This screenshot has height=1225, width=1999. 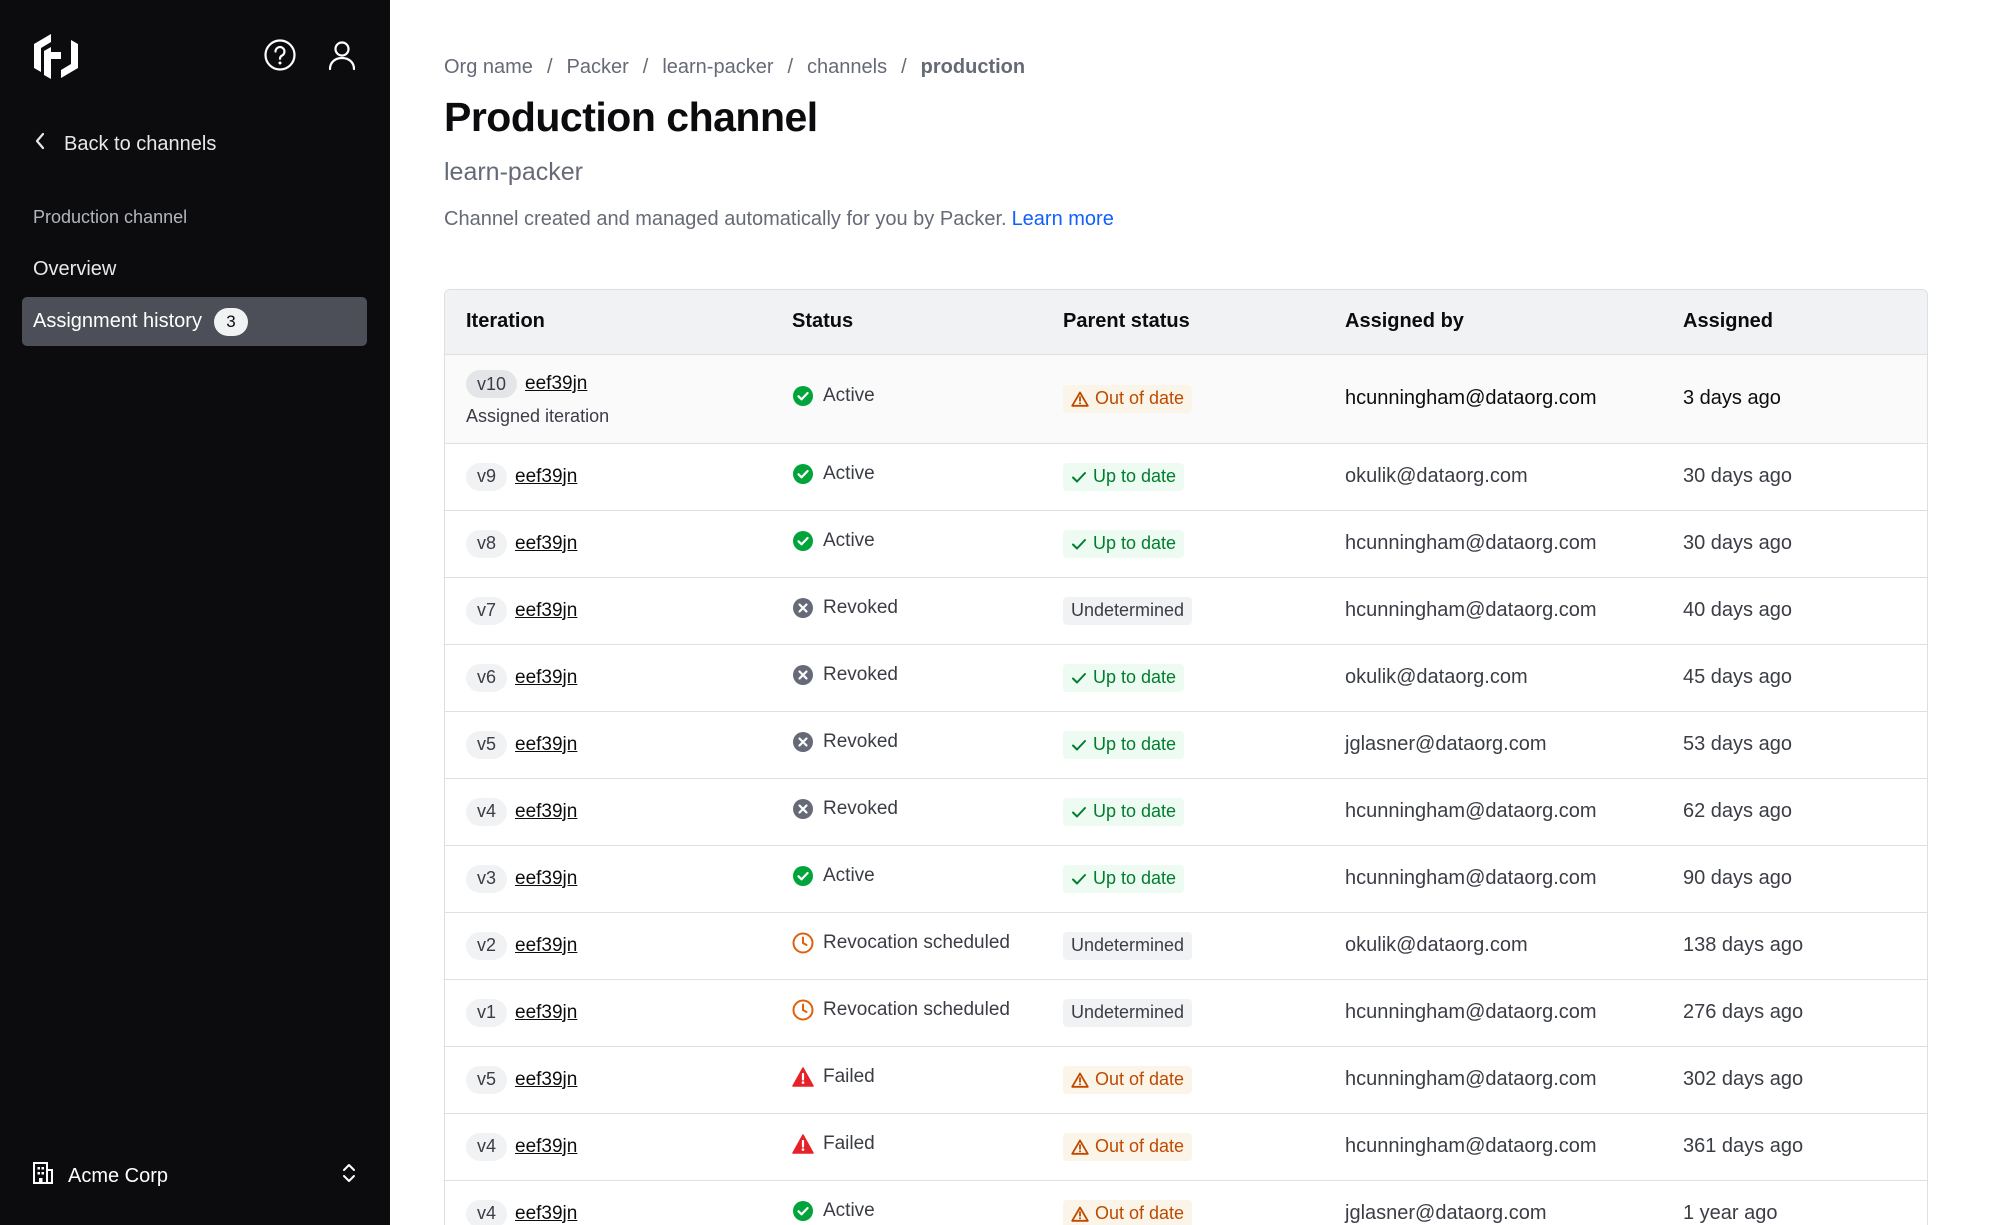 What do you see at coordinates (1805, 1147) in the screenshot?
I see `assigned-time-cell: 361 days ago` at bounding box center [1805, 1147].